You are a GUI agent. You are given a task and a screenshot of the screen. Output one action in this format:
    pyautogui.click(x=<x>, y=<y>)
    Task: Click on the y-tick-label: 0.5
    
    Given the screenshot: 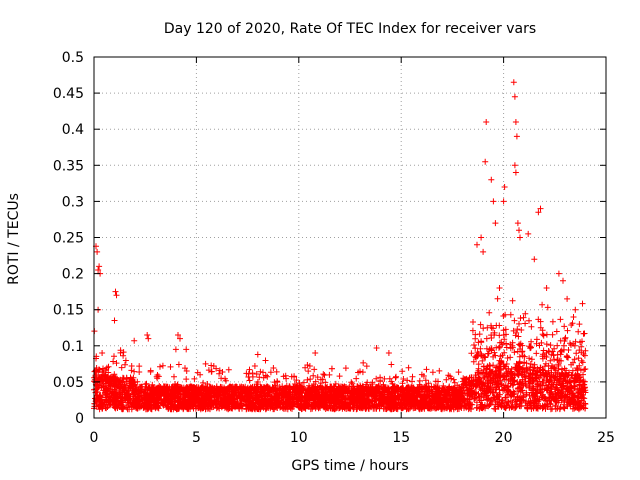 What is the action you would take?
    pyautogui.click(x=73, y=58)
    